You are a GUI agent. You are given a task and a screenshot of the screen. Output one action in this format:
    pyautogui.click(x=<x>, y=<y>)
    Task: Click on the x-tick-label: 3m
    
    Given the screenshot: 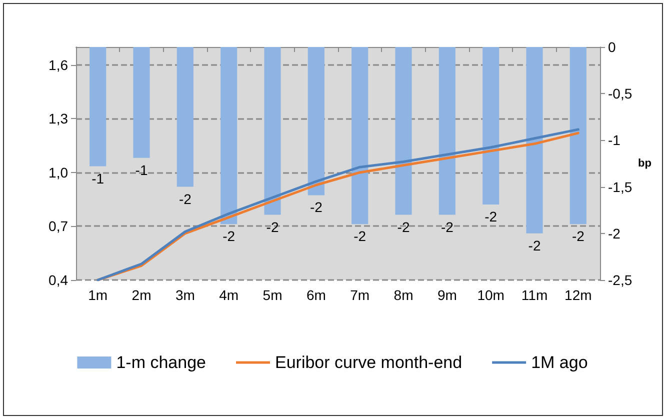 What is the action you would take?
    pyautogui.click(x=185, y=295)
    